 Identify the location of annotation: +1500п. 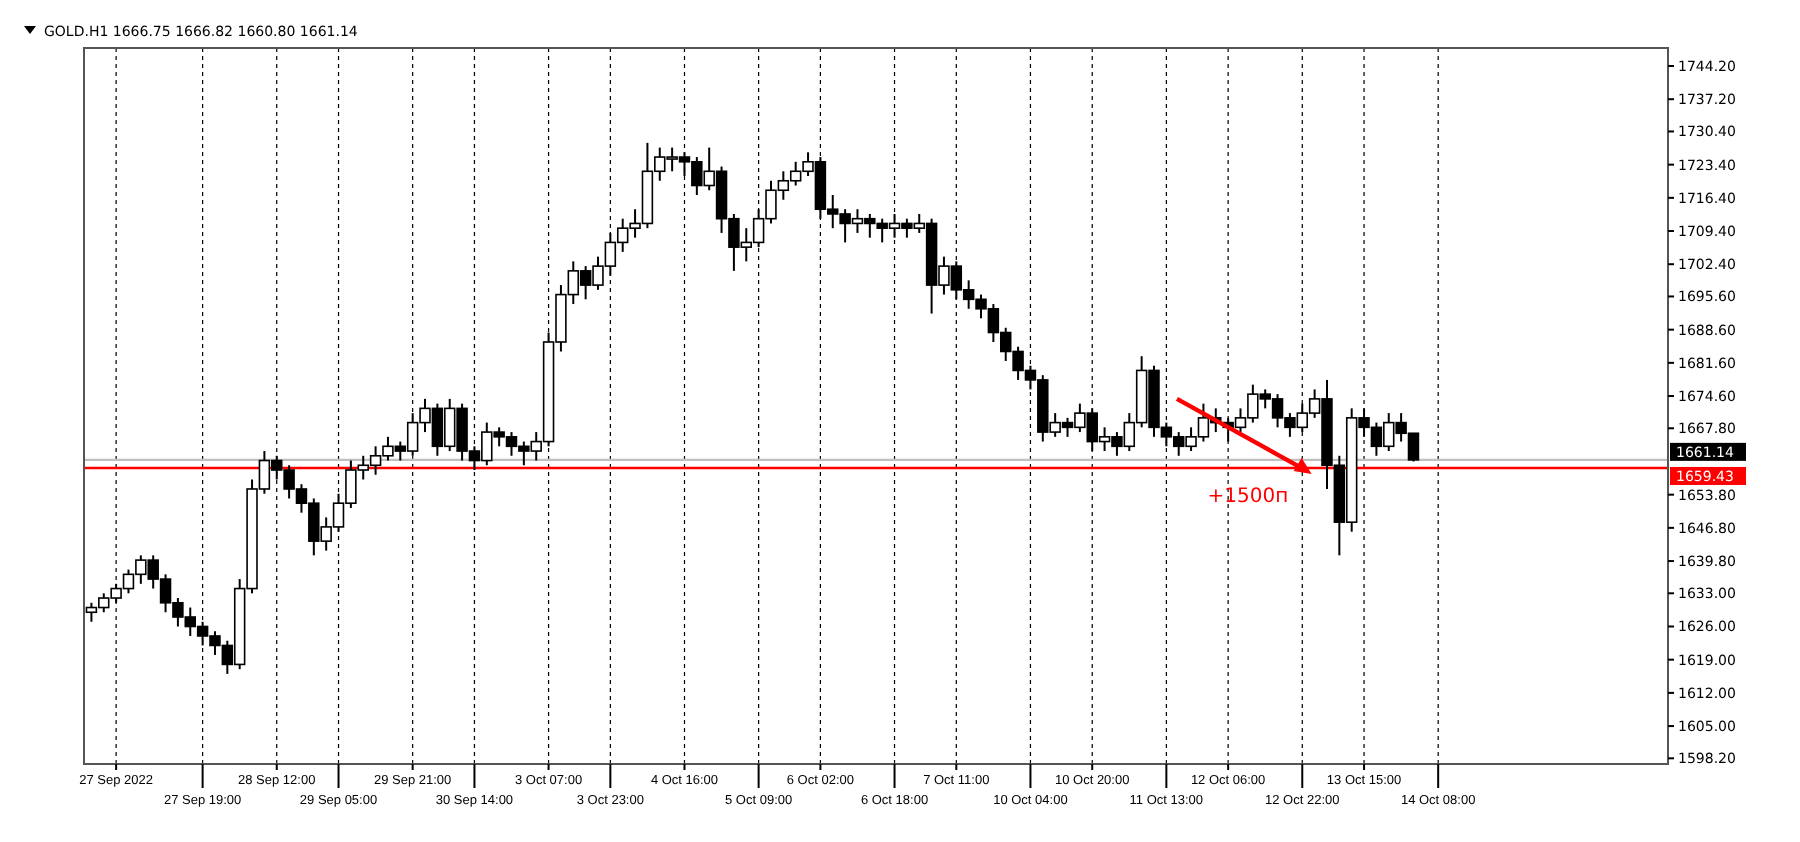
(1248, 497).